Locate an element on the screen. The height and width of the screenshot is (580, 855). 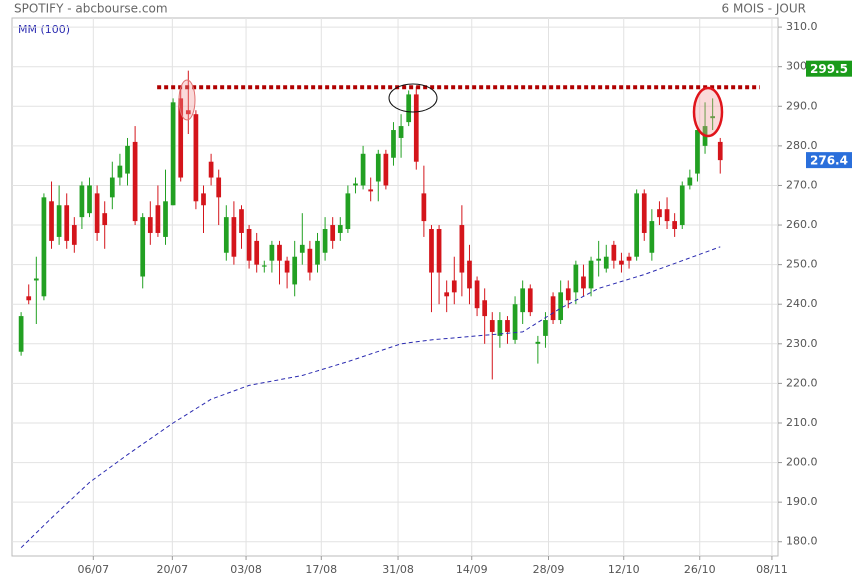
x-tick-label: 26/10 is located at coordinates (700, 569).